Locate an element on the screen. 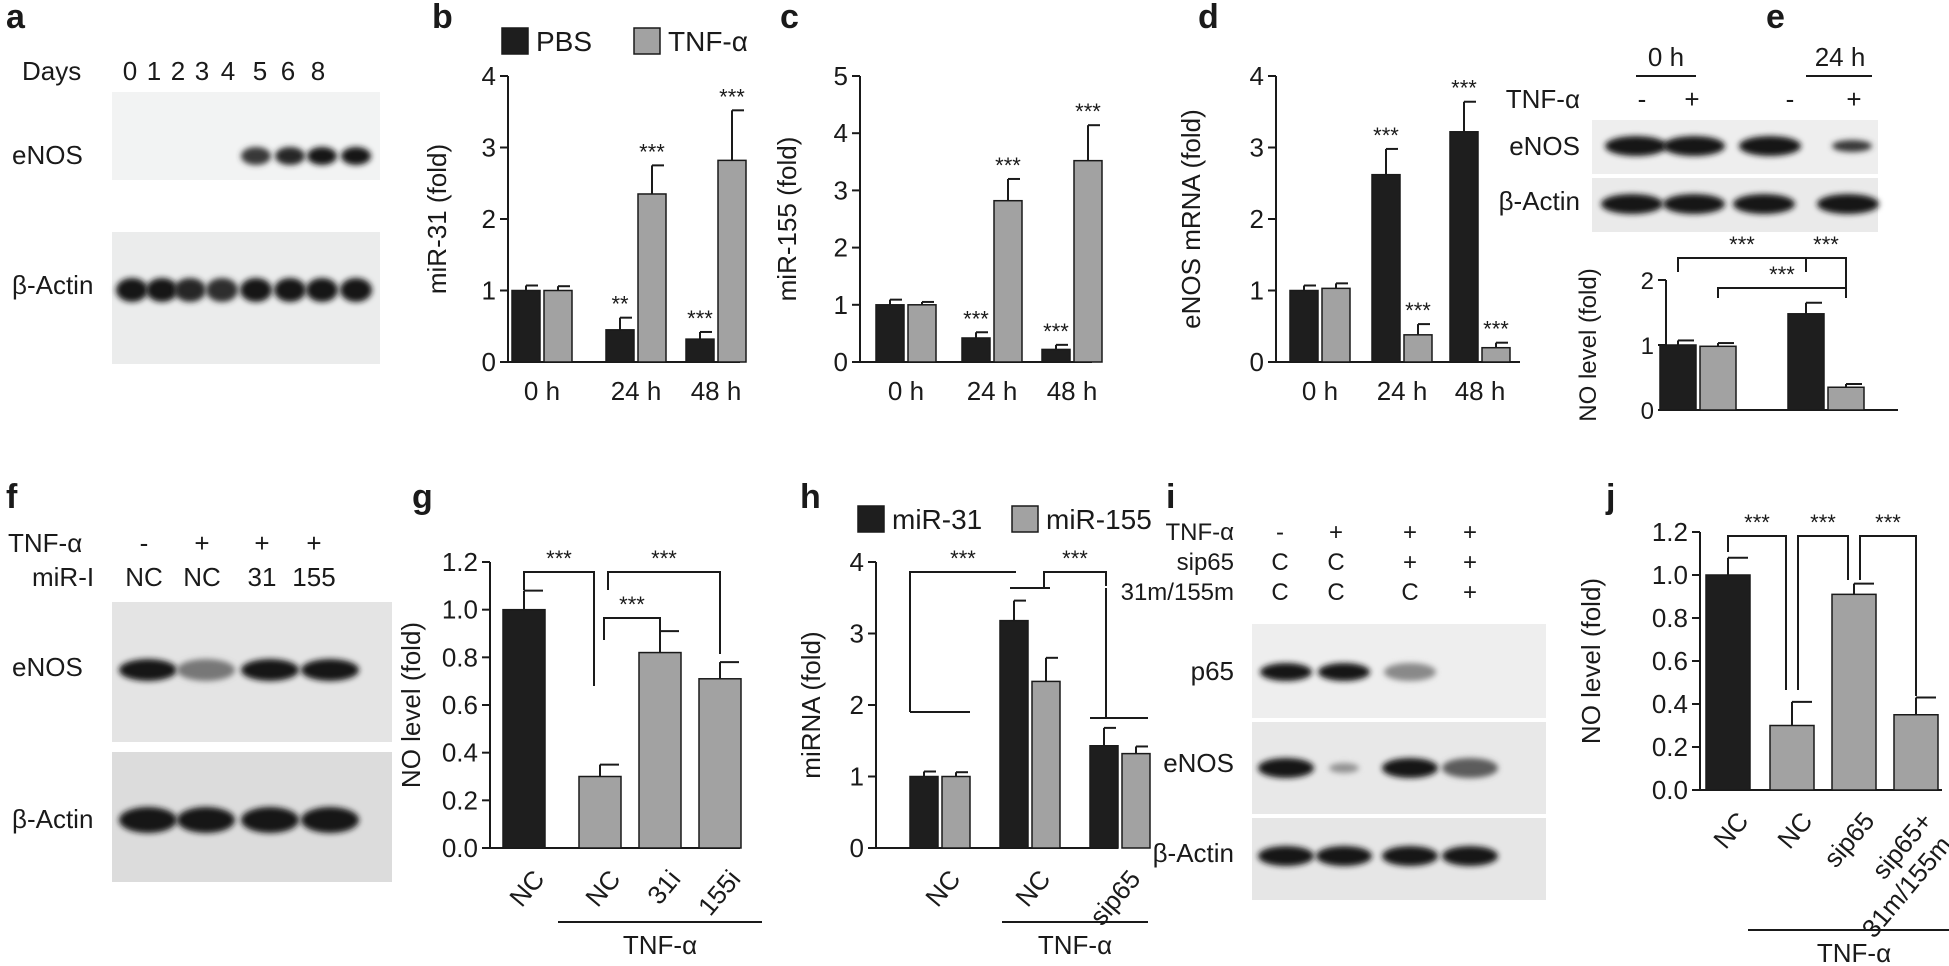 The image size is (1949, 966). blot-e-enos-band is located at coordinates (1636, 146).